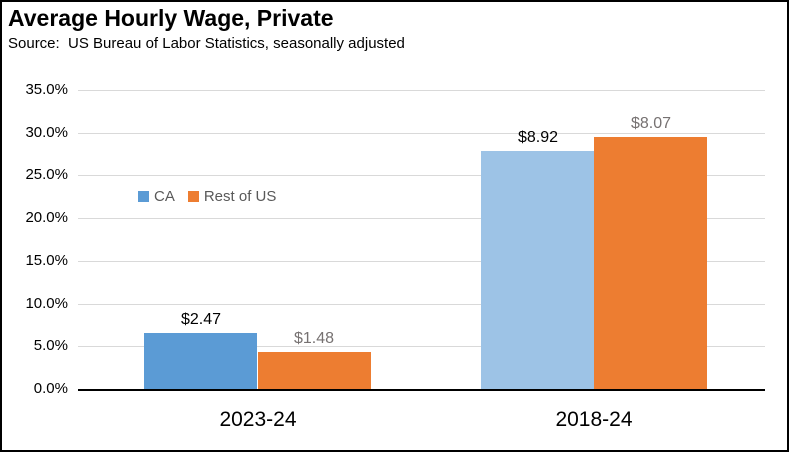  Describe the element at coordinates (594, 419) in the screenshot. I see `x-tick-label-2018-24: 2018-24` at that location.